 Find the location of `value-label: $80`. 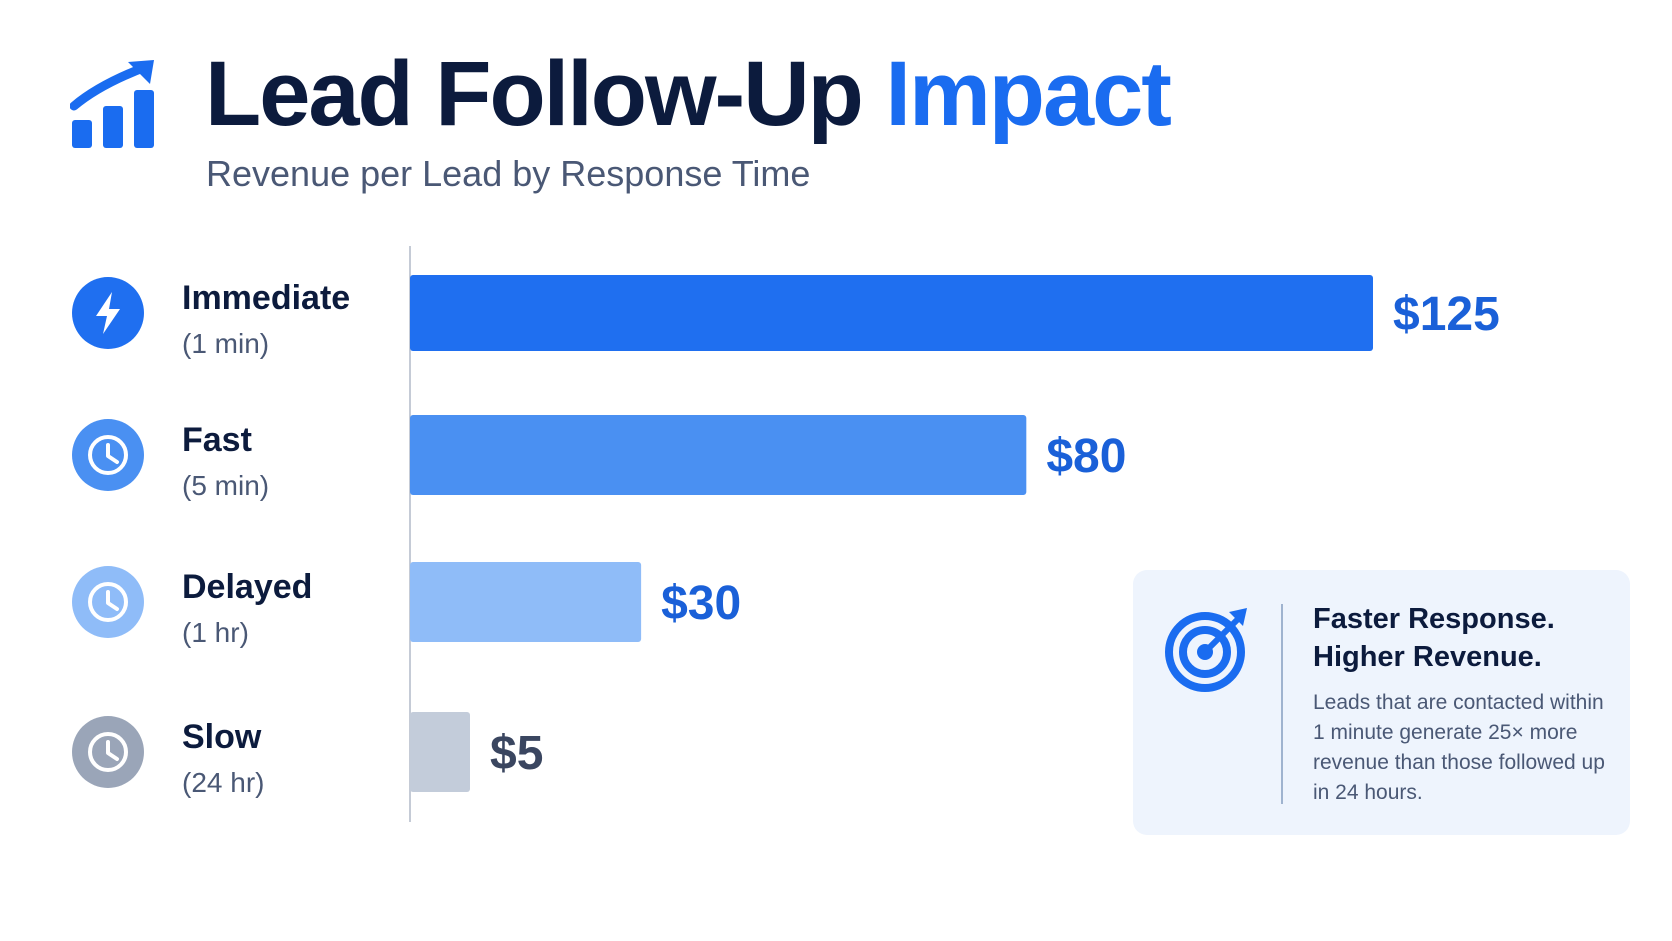

value-label: $80 is located at coordinates (1086, 456).